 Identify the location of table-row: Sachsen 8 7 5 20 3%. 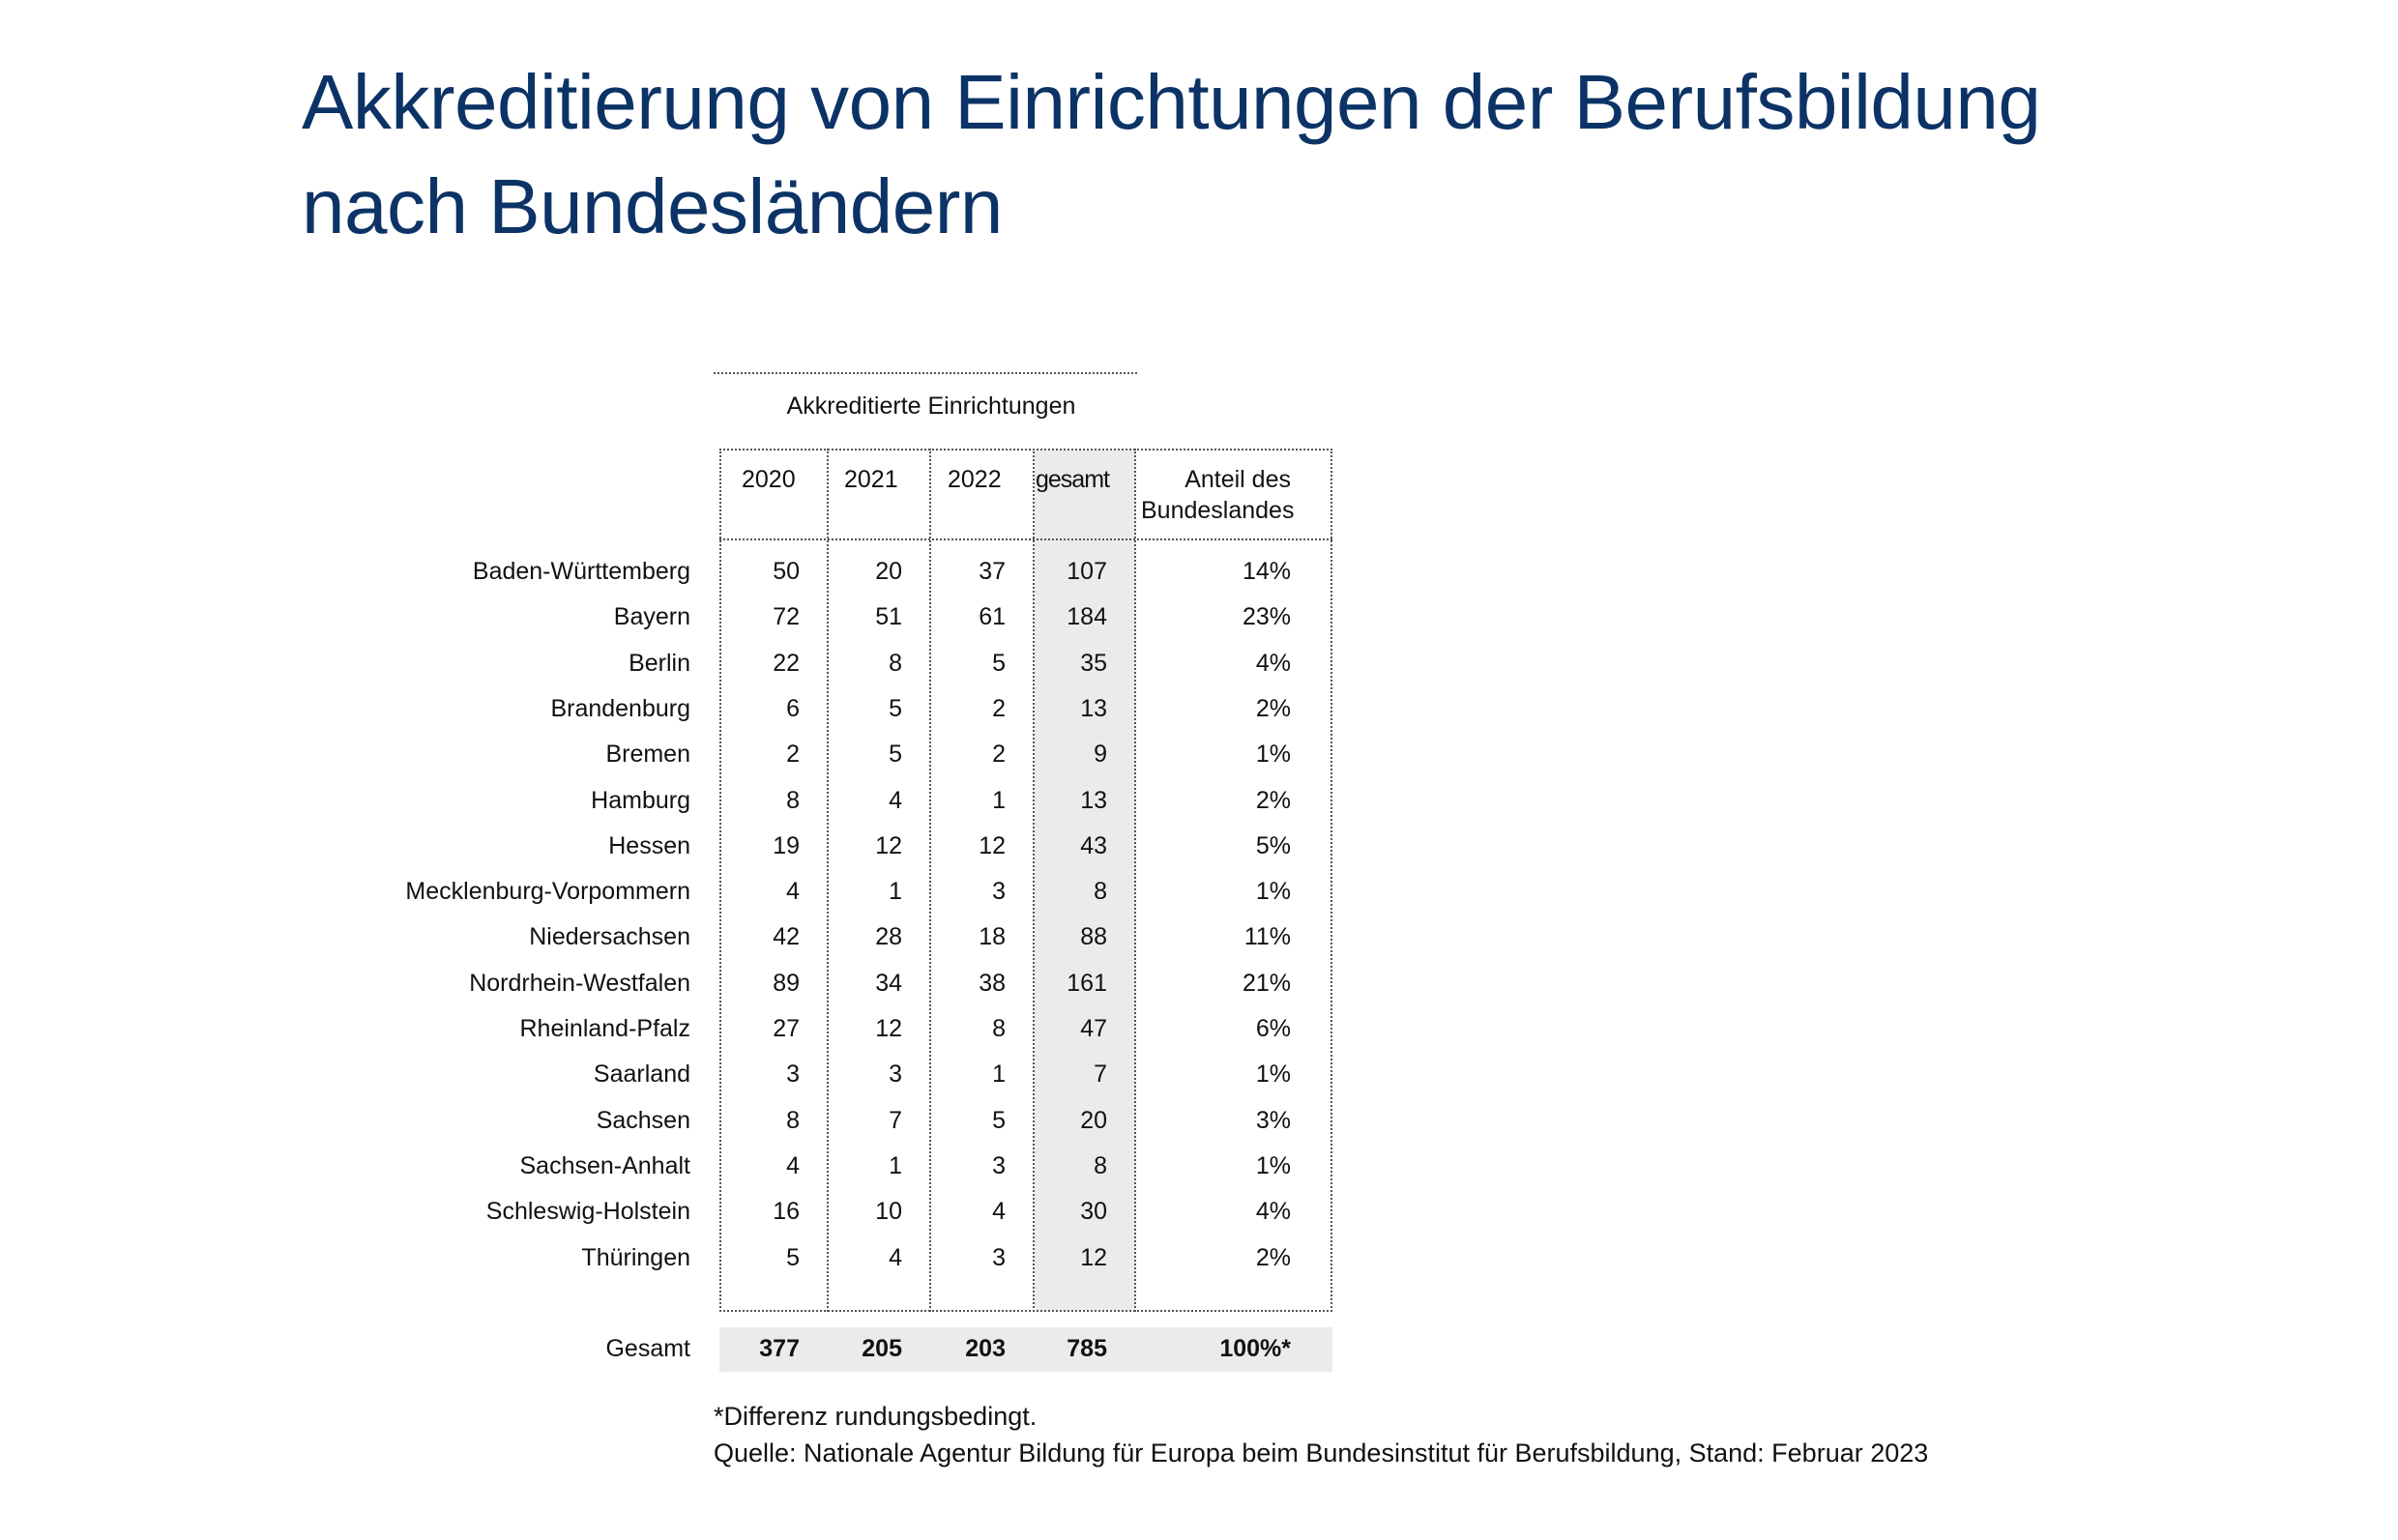
(677, 1121).